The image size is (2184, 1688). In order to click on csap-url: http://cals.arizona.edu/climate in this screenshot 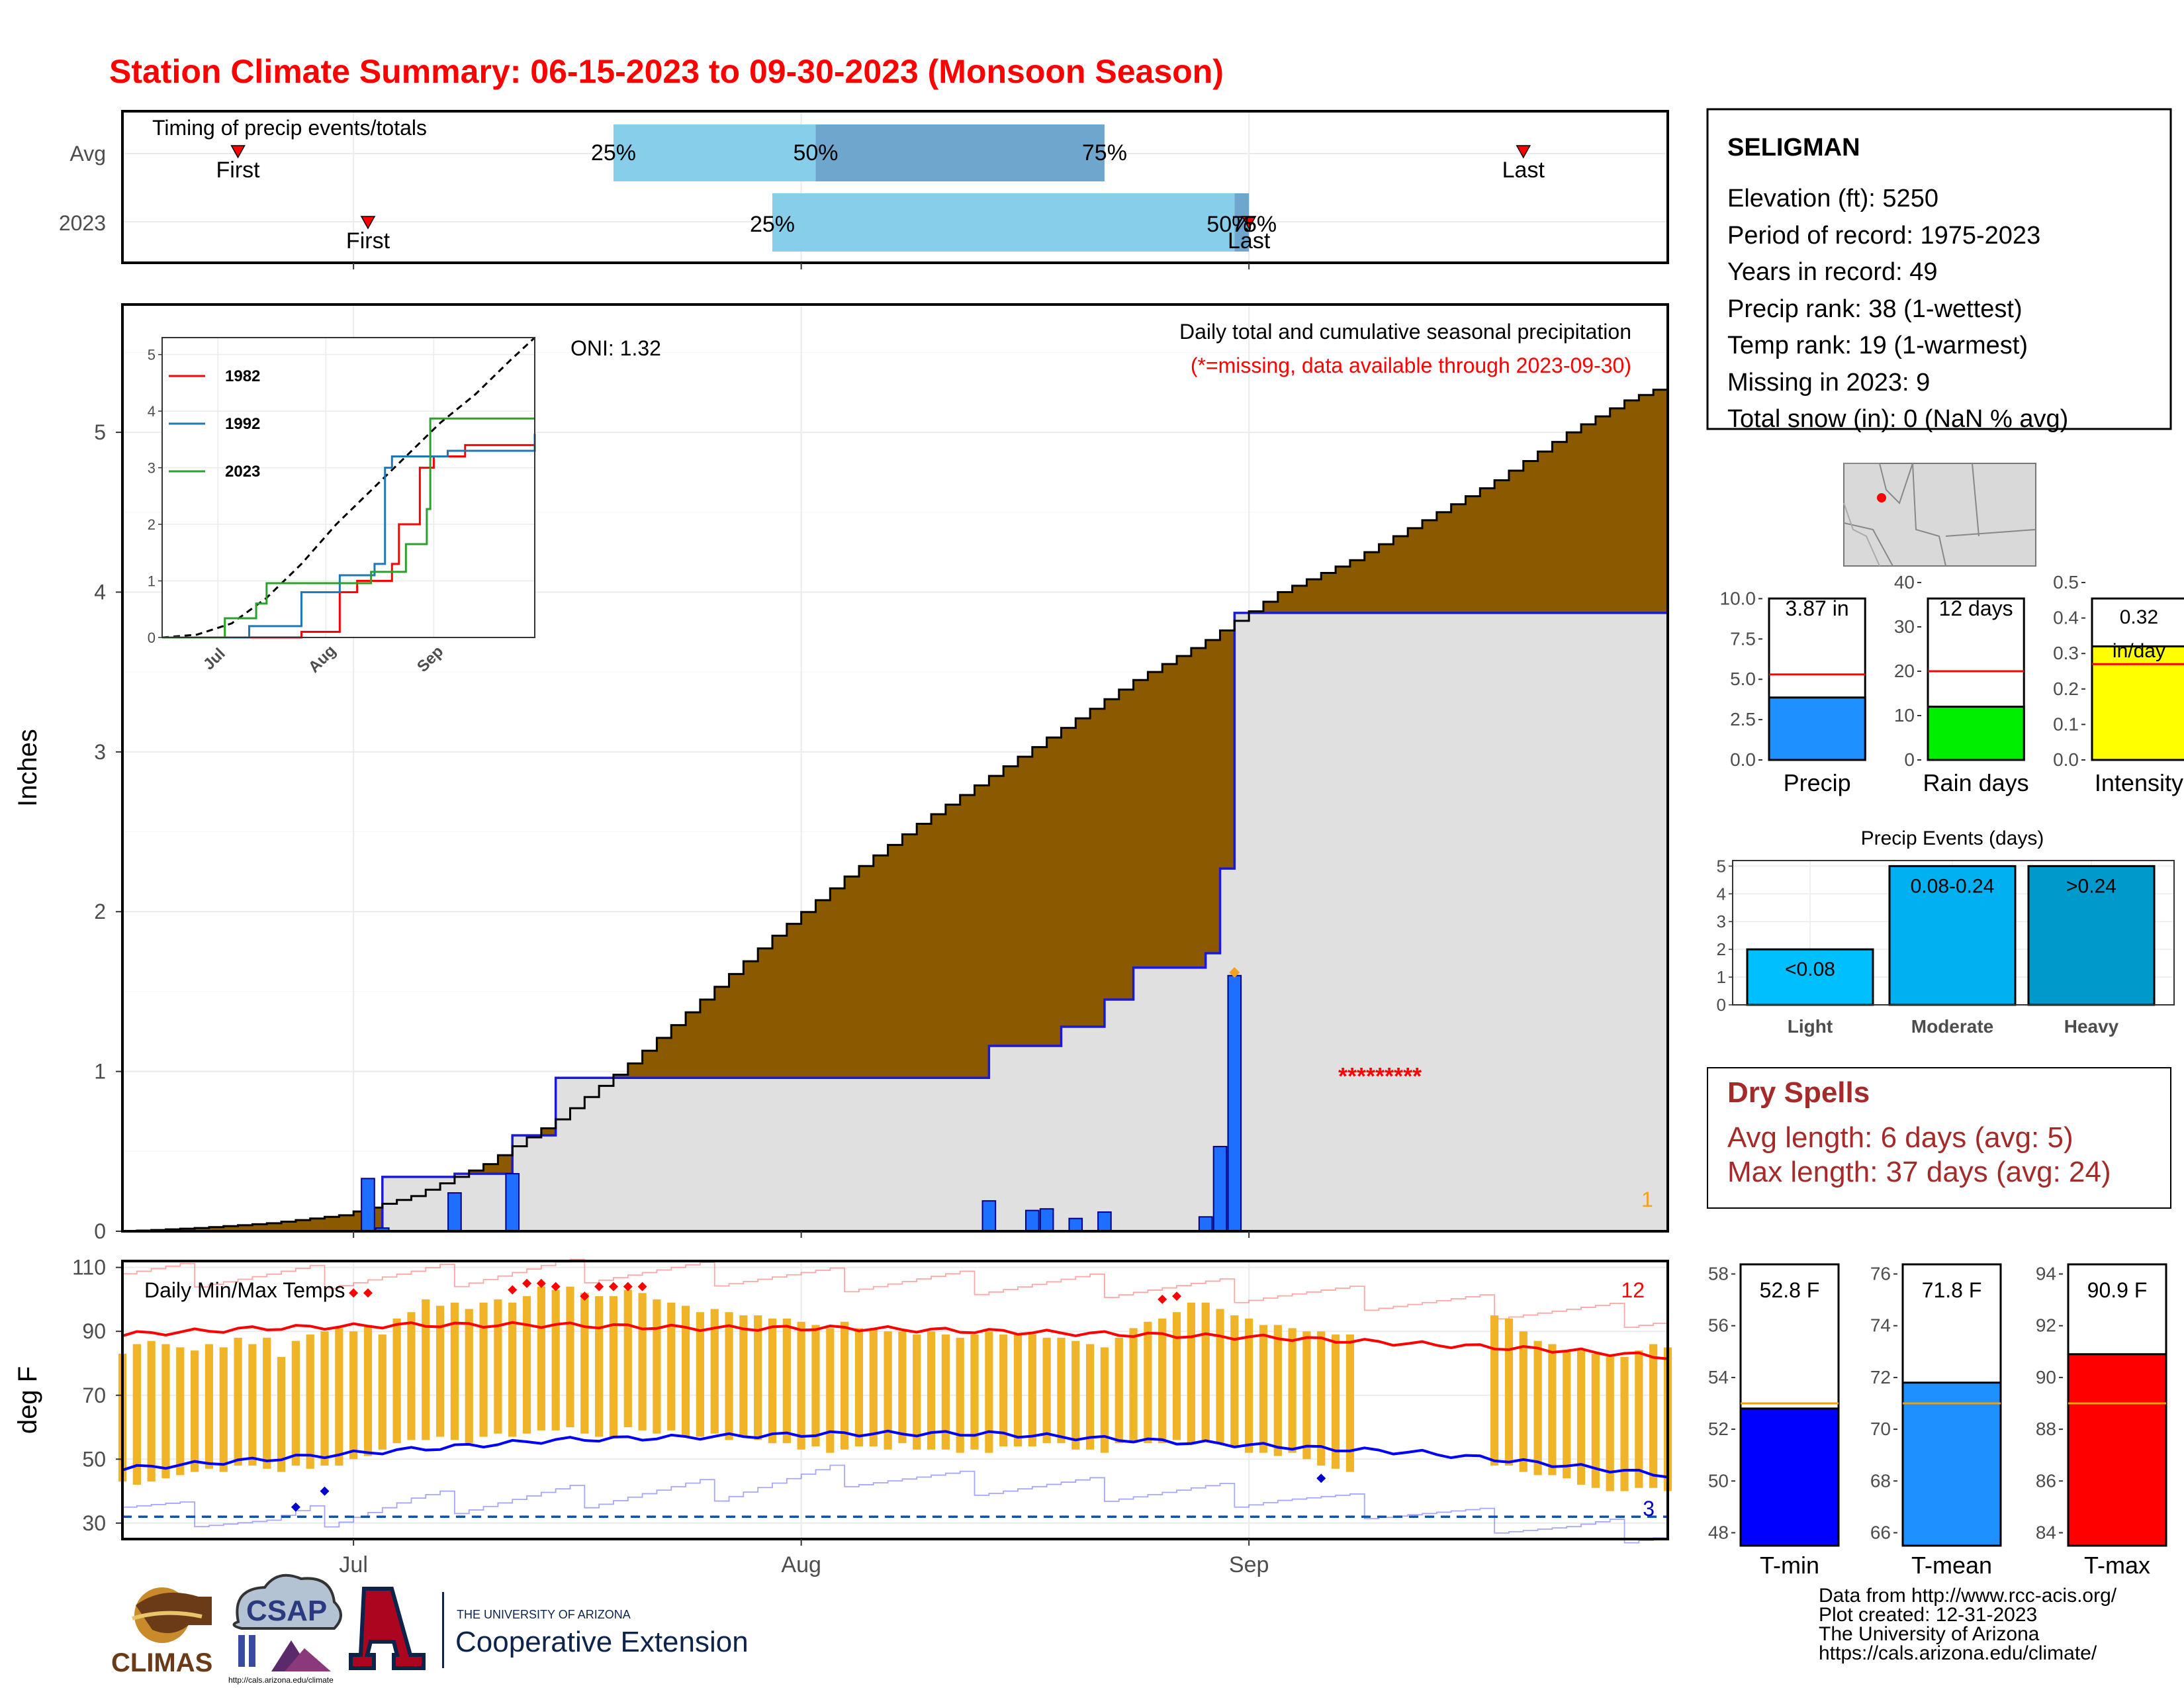, I will do `click(281, 1680)`.